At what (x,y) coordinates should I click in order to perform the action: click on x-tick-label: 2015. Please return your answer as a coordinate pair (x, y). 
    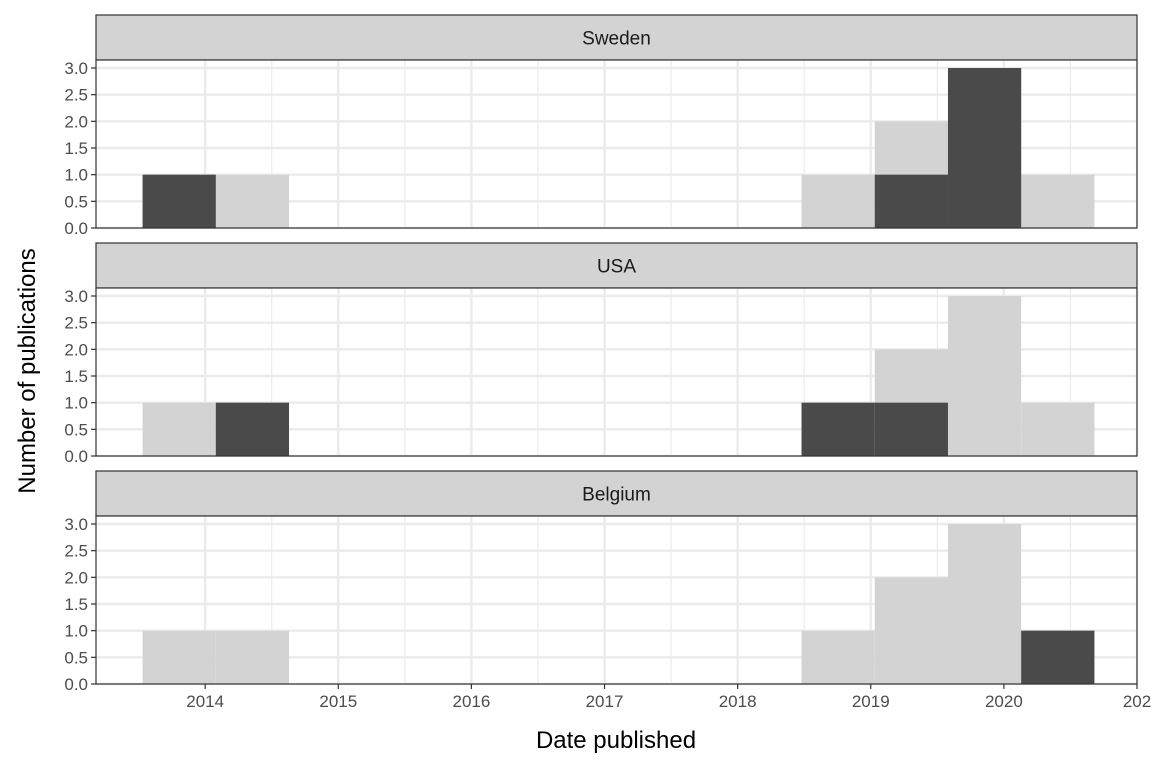
    Looking at the image, I should click on (338, 701).